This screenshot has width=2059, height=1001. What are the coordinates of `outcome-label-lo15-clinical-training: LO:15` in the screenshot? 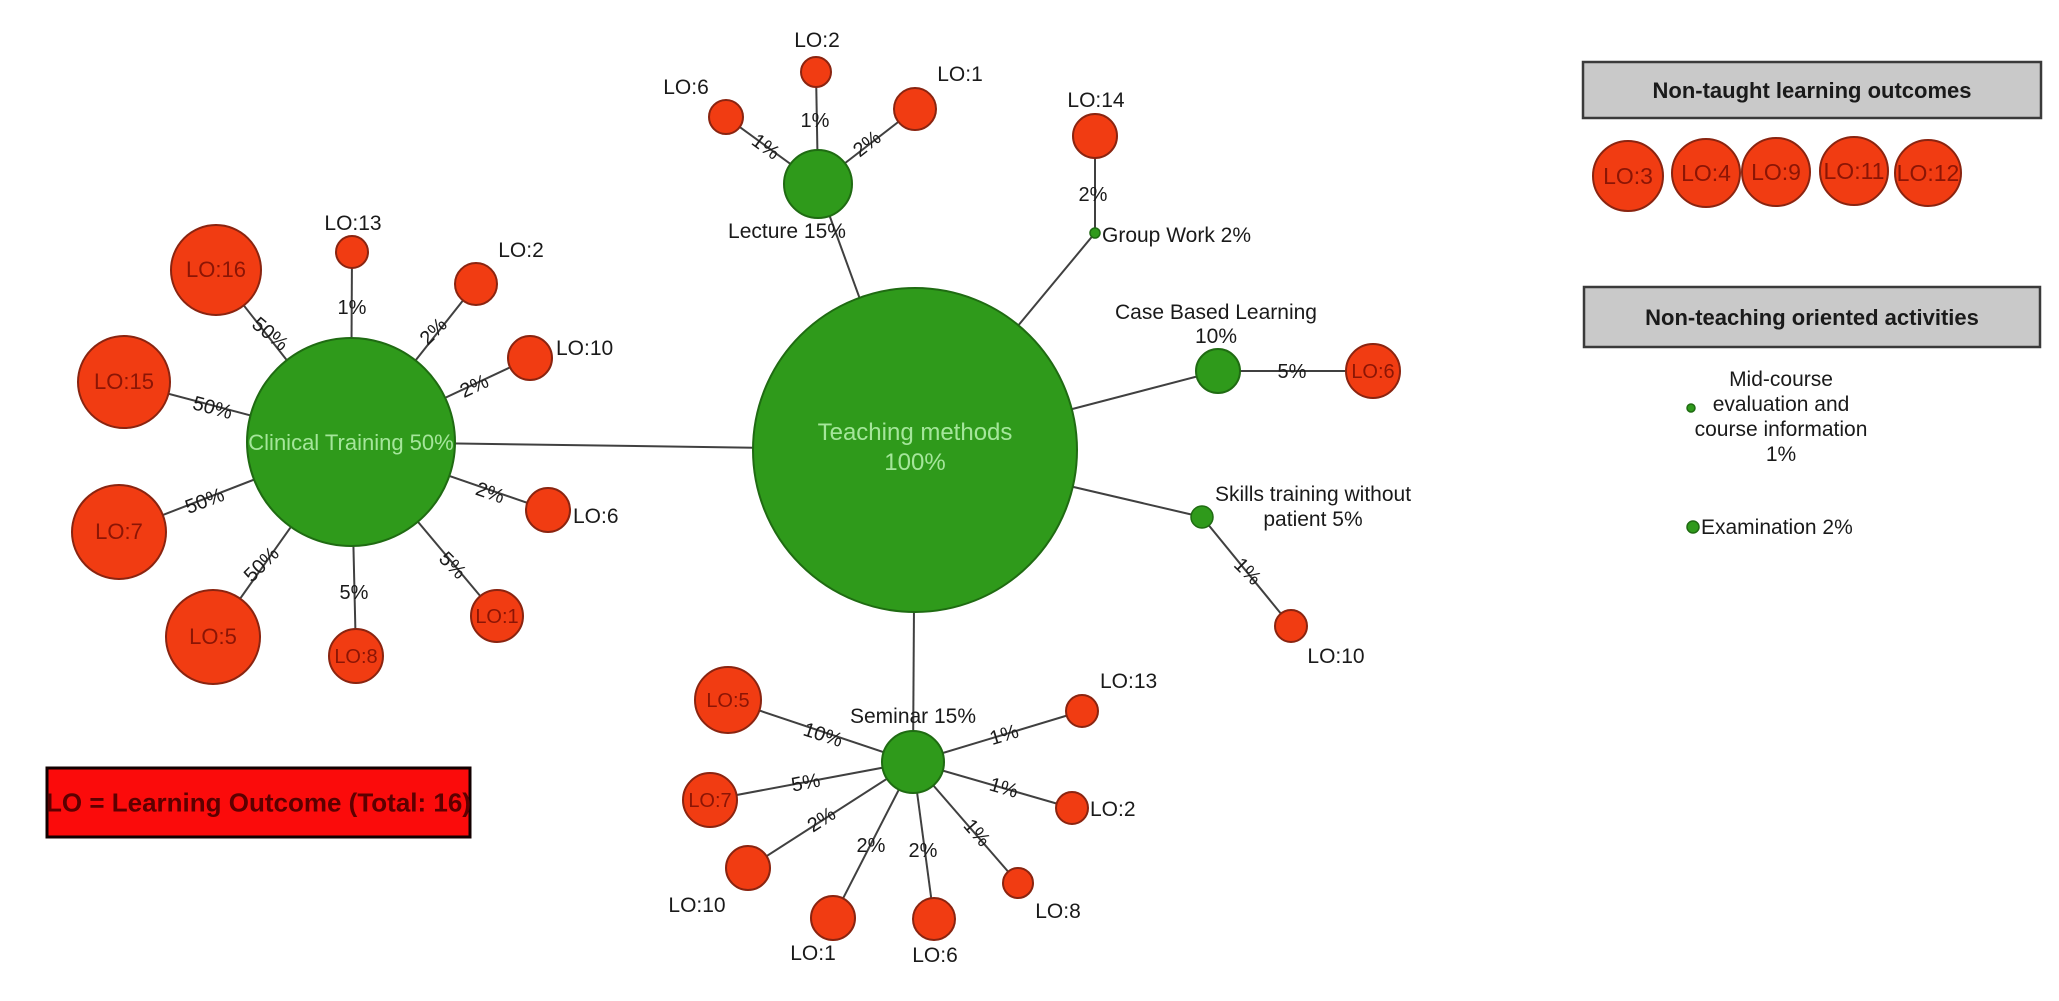 It's located at (124, 381).